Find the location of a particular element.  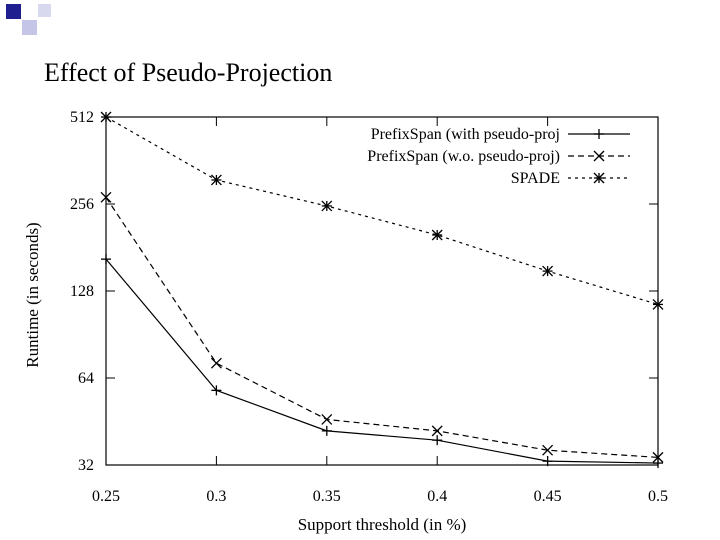

y-tick-label: 128 is located at coordinates (82, 291).